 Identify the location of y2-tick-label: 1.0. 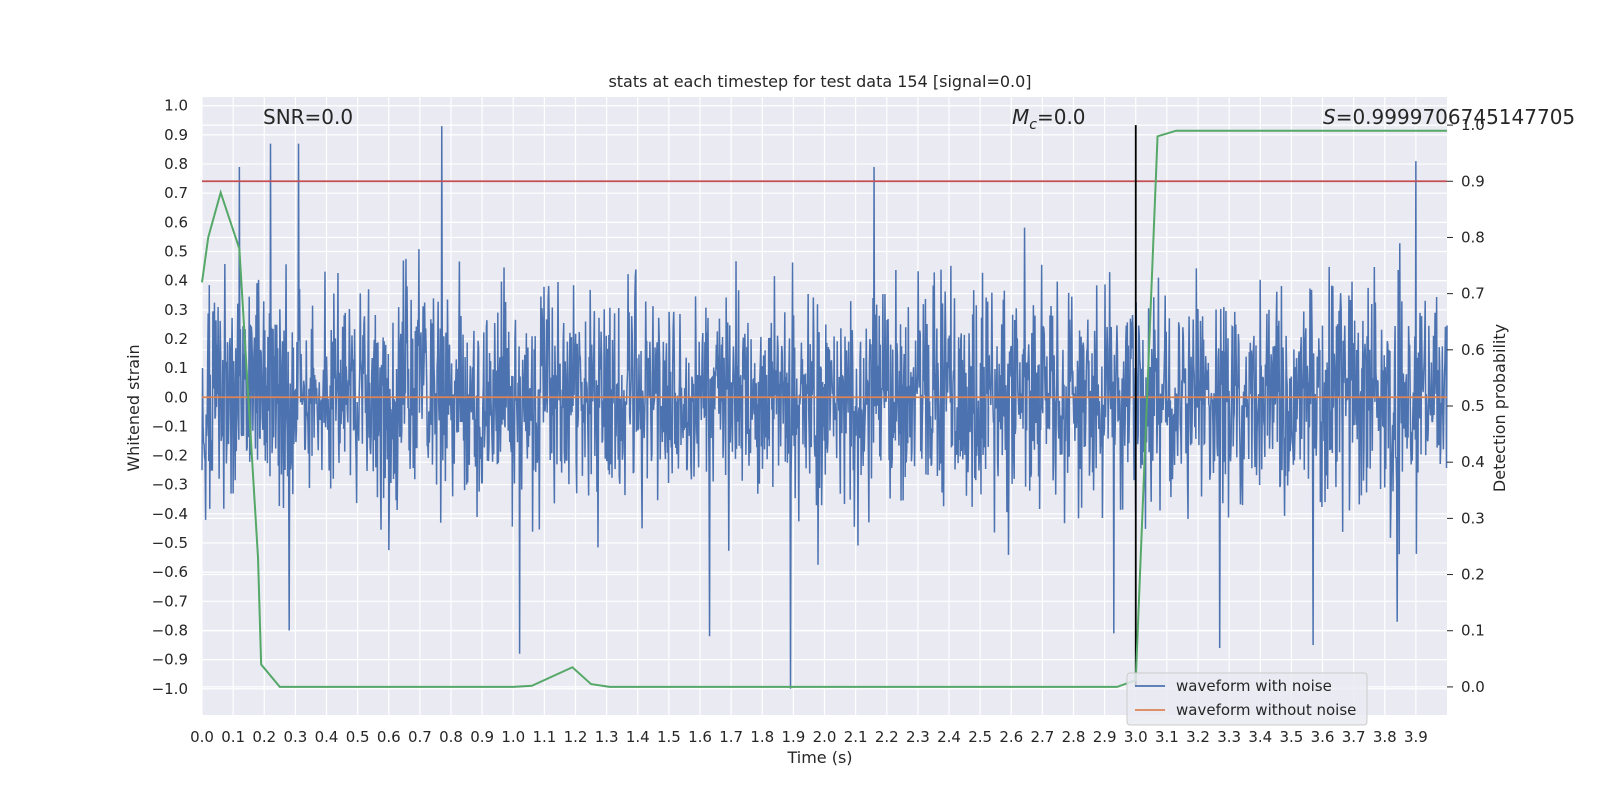
(1473, 125).